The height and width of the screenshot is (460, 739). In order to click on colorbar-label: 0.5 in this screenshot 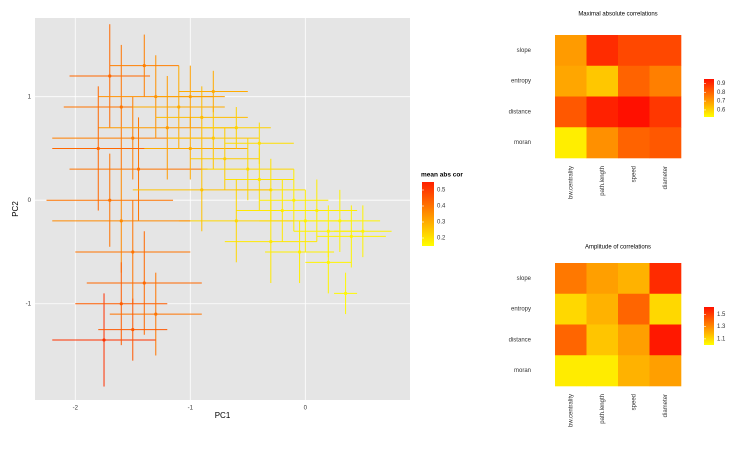, I will do `click(441, 191)`.